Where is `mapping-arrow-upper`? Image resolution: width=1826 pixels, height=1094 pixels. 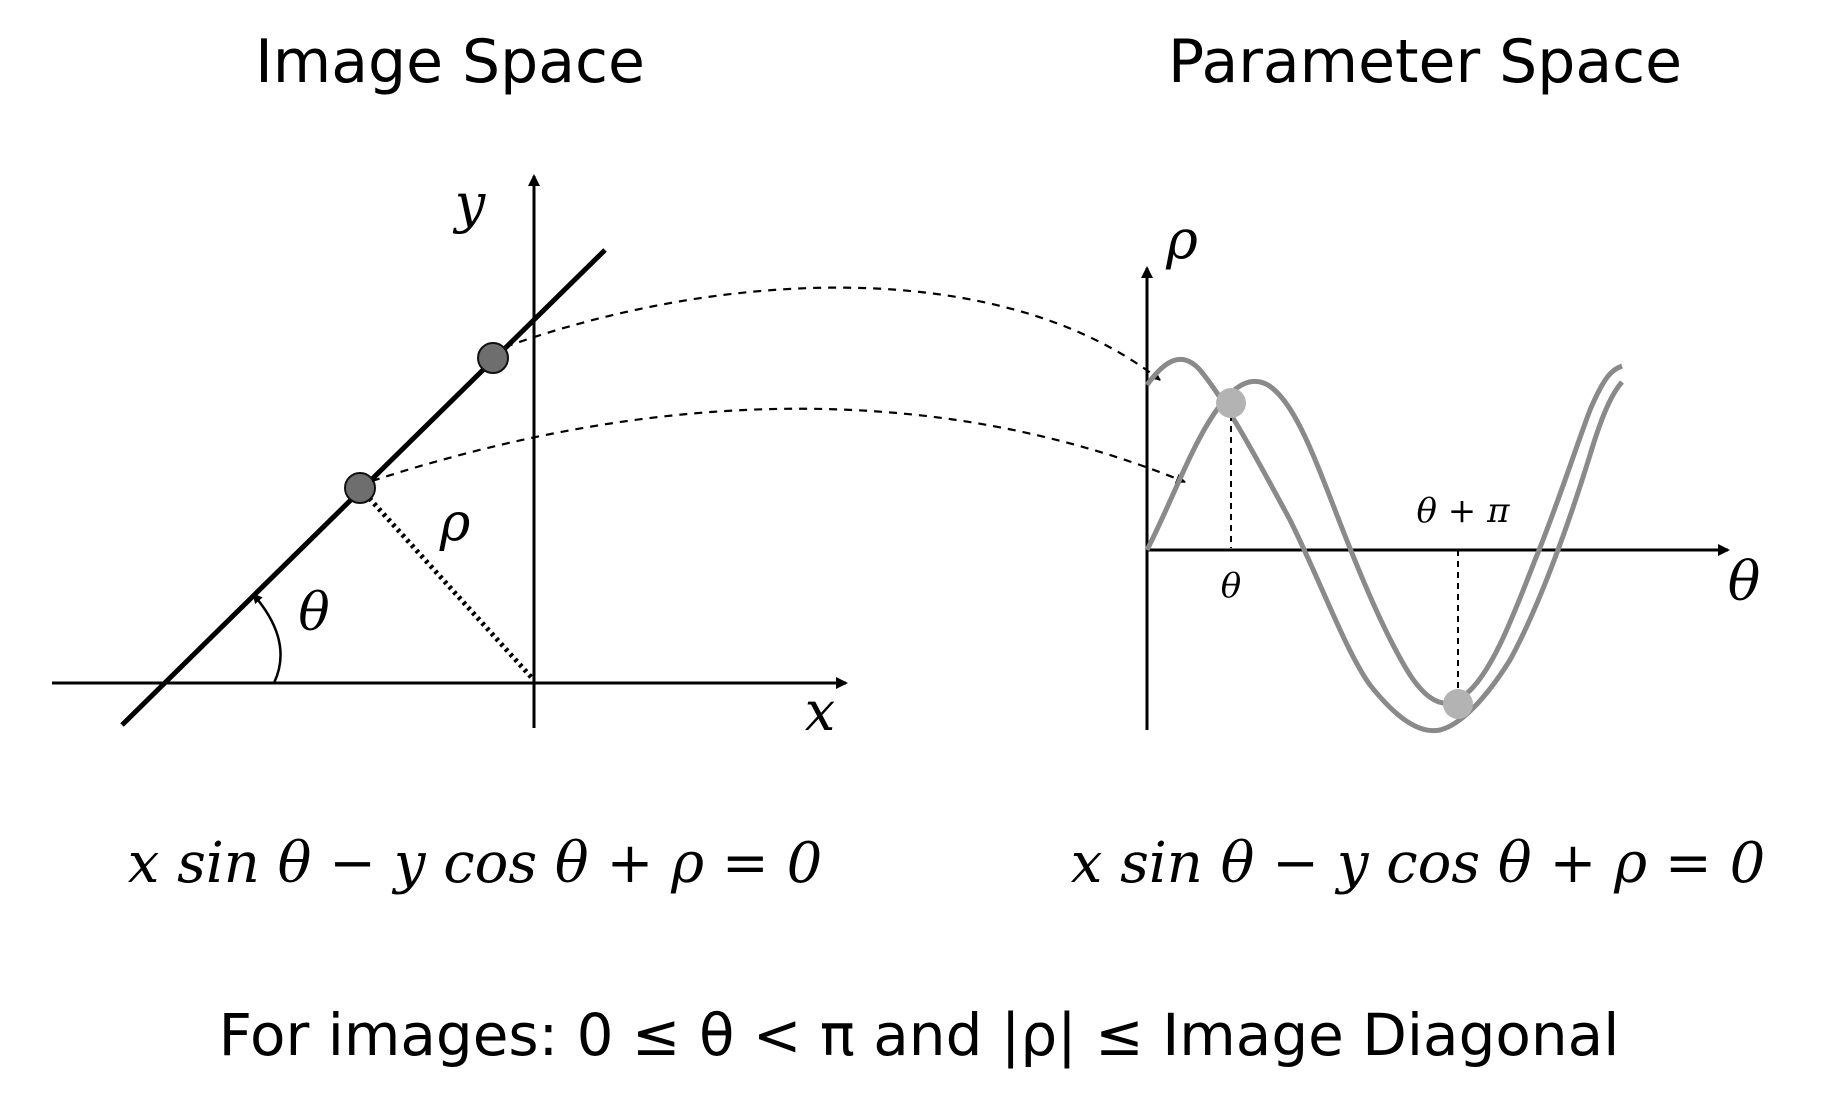 mapping-arrow-upper is located at coordinates (832, 333).